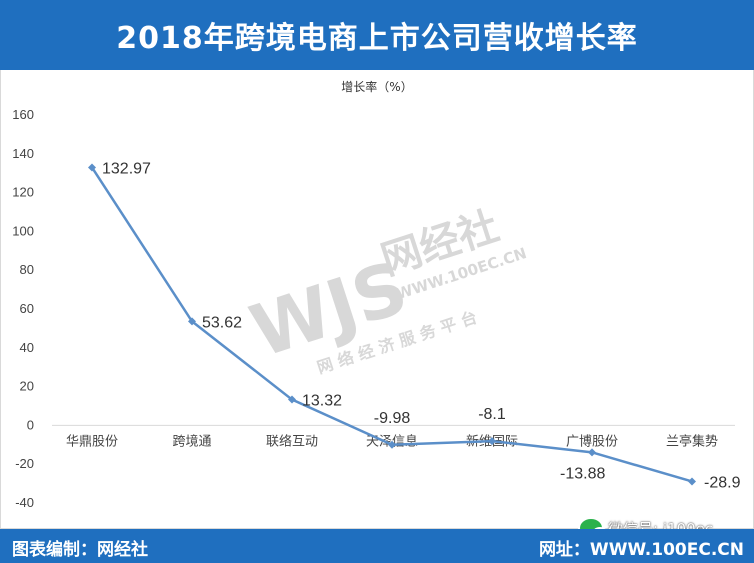  What do you see at coordinates (641, 550) in the screenshot?
I see `footer-website: 网址：WWW.100EC.CN` at bounding box center [641, 550].